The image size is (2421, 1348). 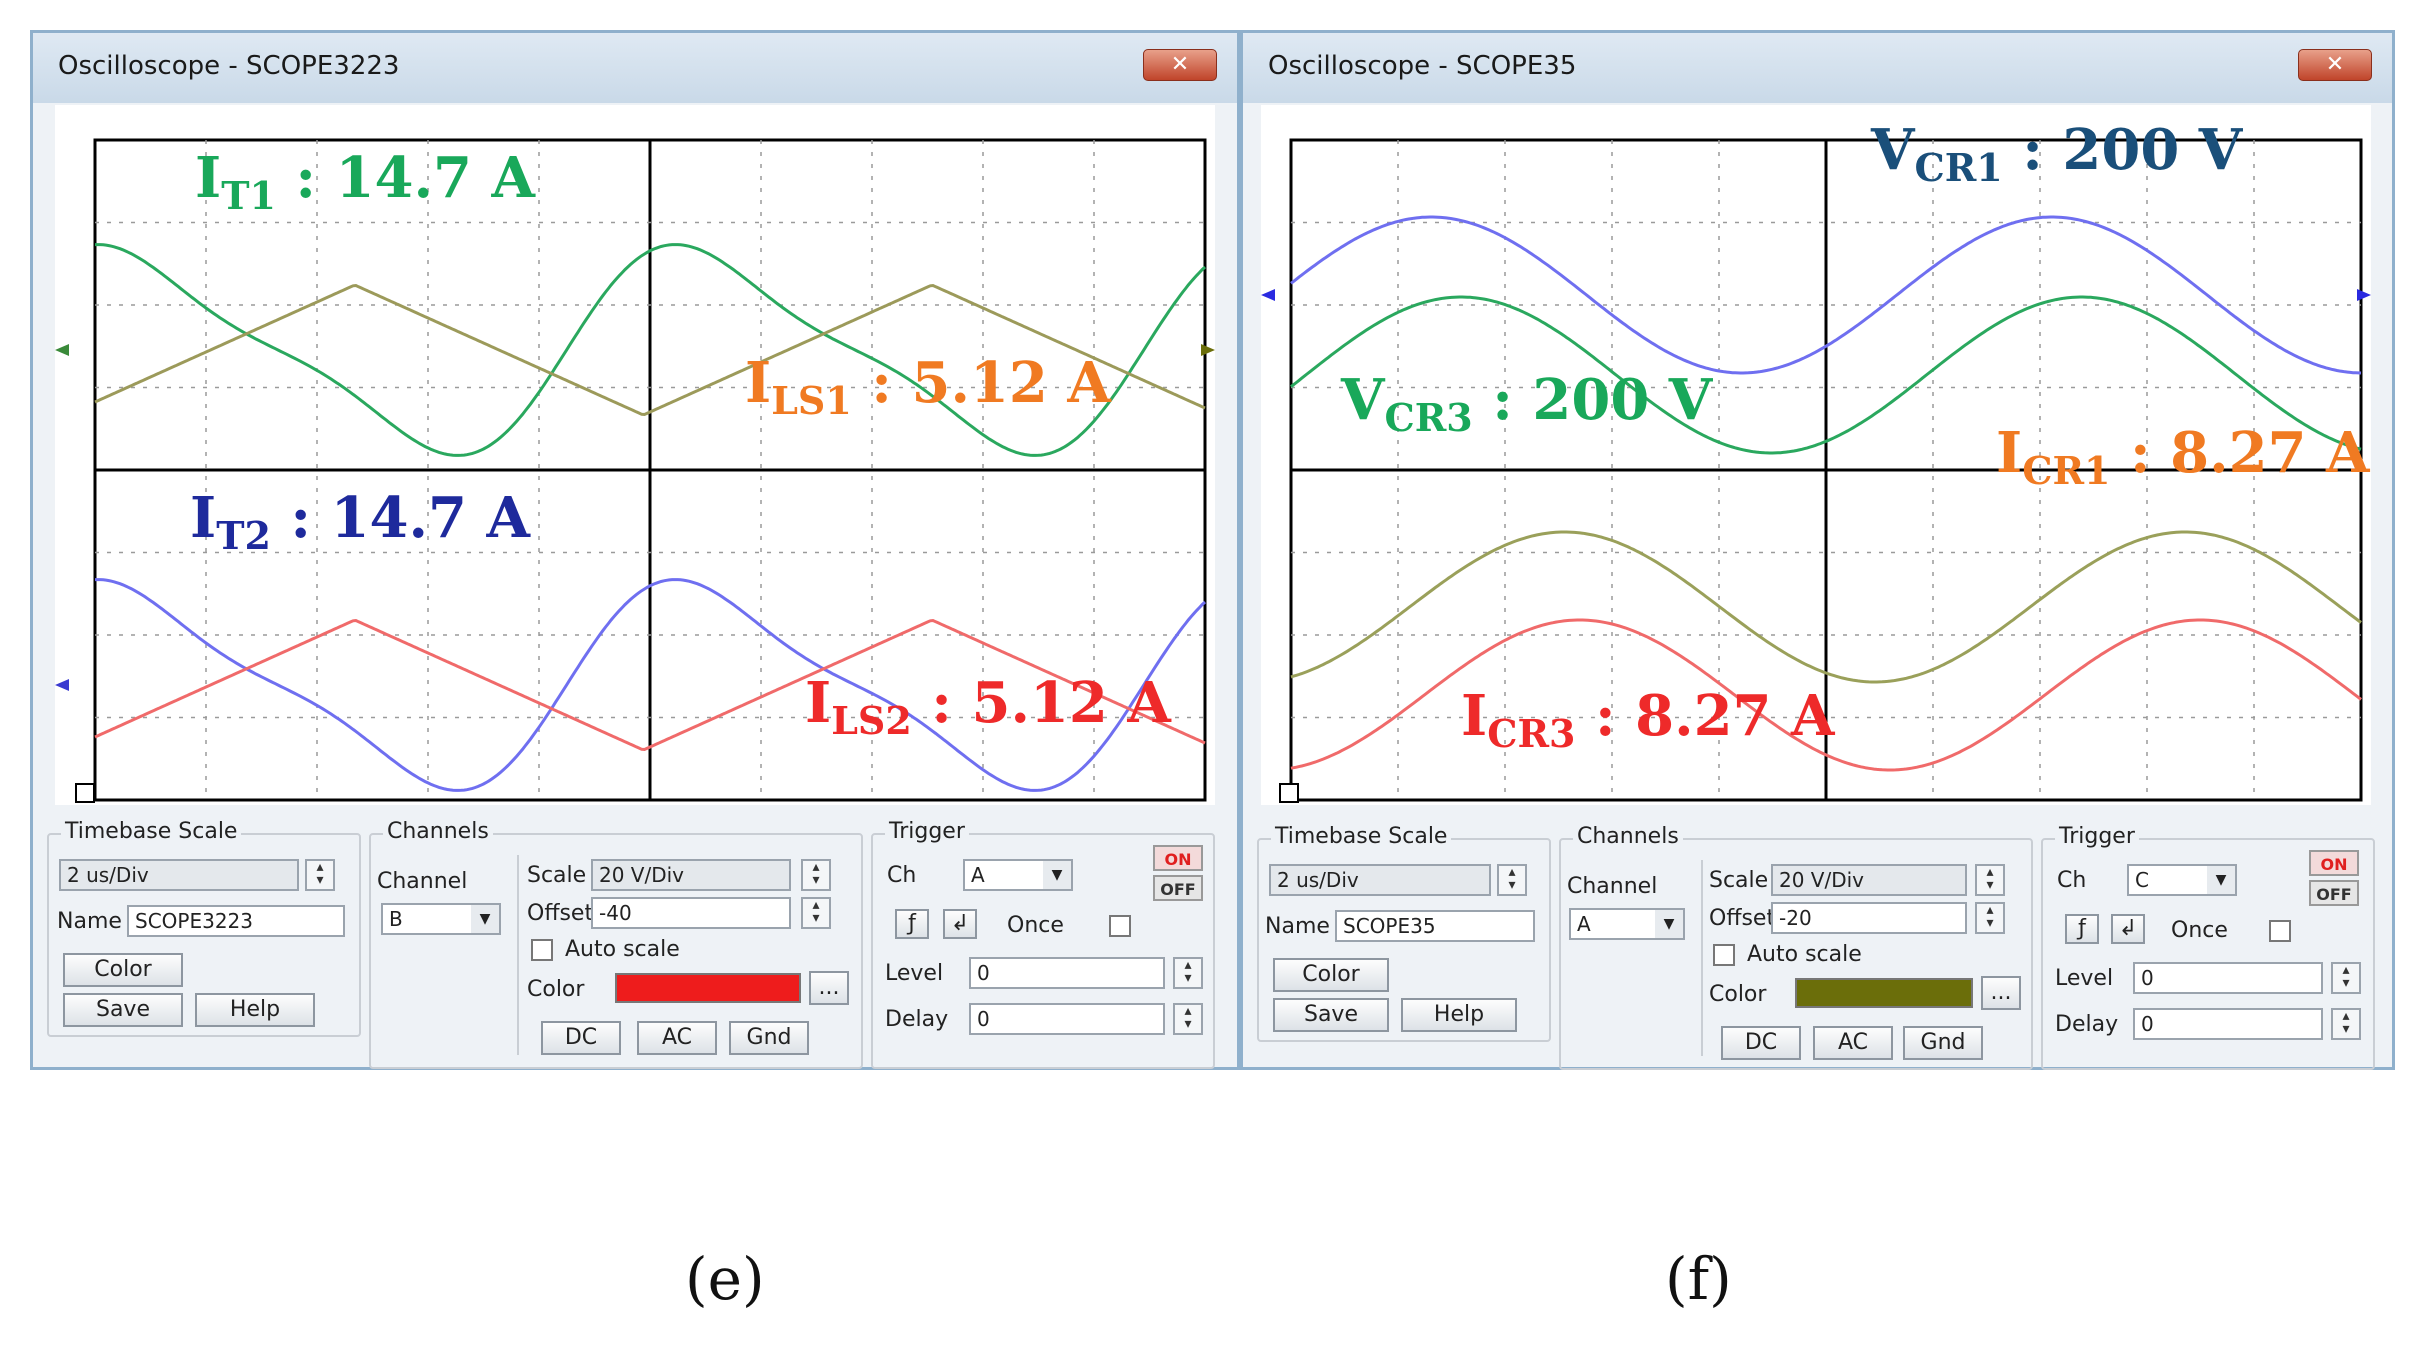 I want to click on name-input: SCOPE35, so click(x=1435, y=926).